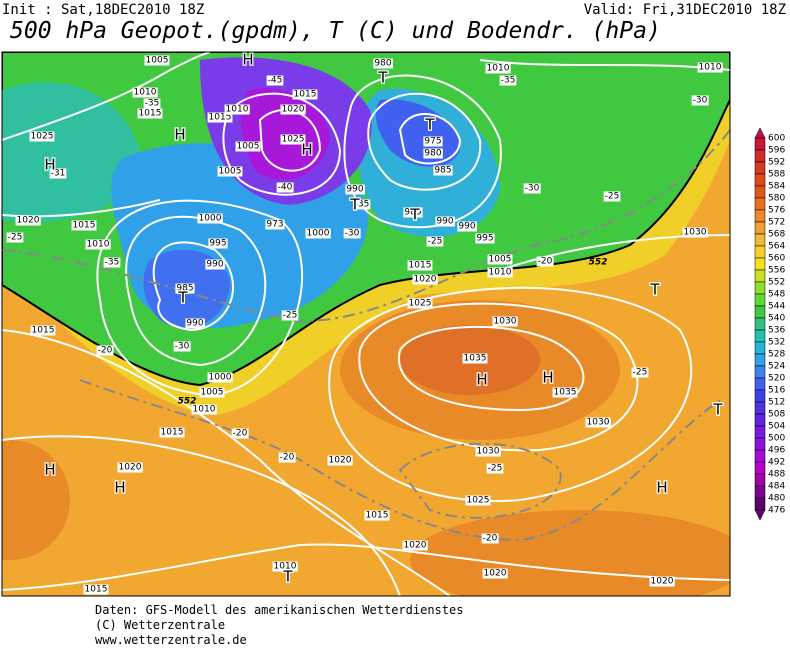 This screenshot has height=648, width=790. What do you see at coordinates (776, 511) in the screenshot?
I see `legend-label: 476` at bounding box center [776, 511].